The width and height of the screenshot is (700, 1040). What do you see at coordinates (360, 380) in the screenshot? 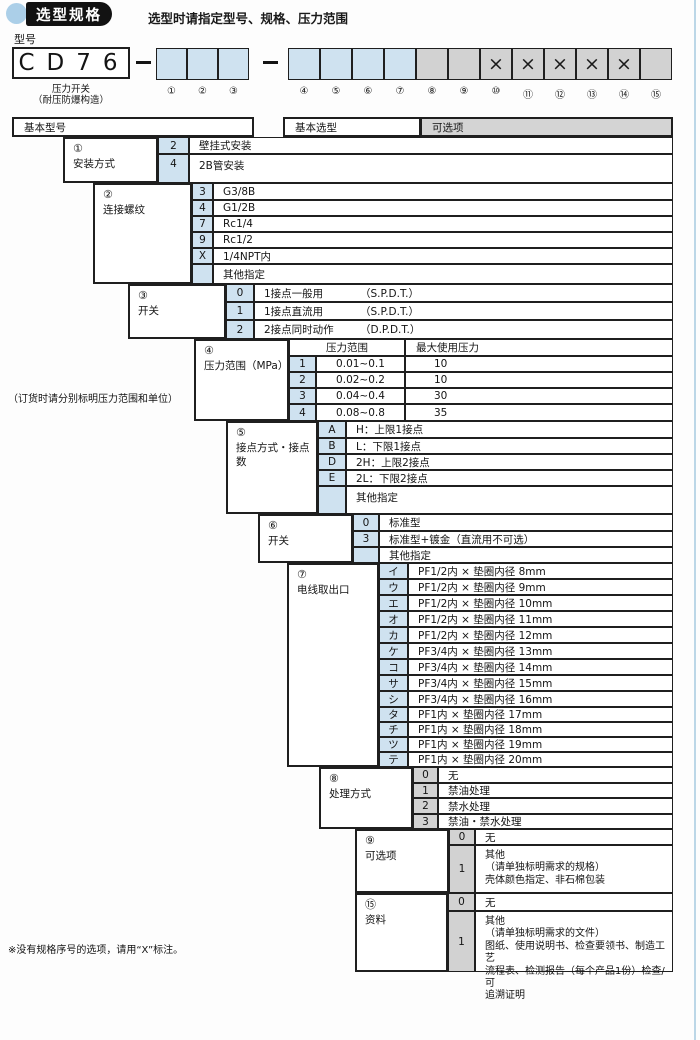
I see `pressure-range-cell: 0.02~0.2` at bounding box center [360, 380].